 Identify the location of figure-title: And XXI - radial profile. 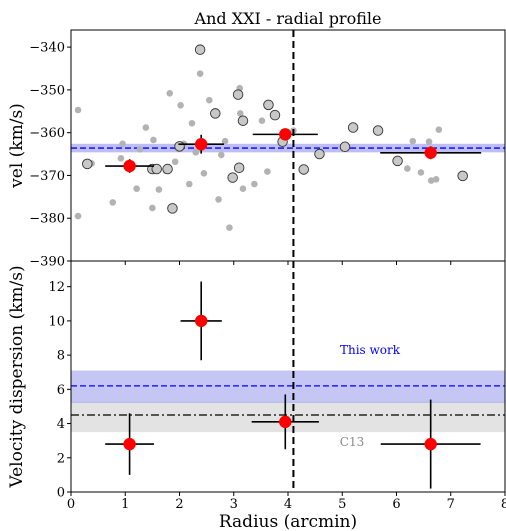
(288, 18).